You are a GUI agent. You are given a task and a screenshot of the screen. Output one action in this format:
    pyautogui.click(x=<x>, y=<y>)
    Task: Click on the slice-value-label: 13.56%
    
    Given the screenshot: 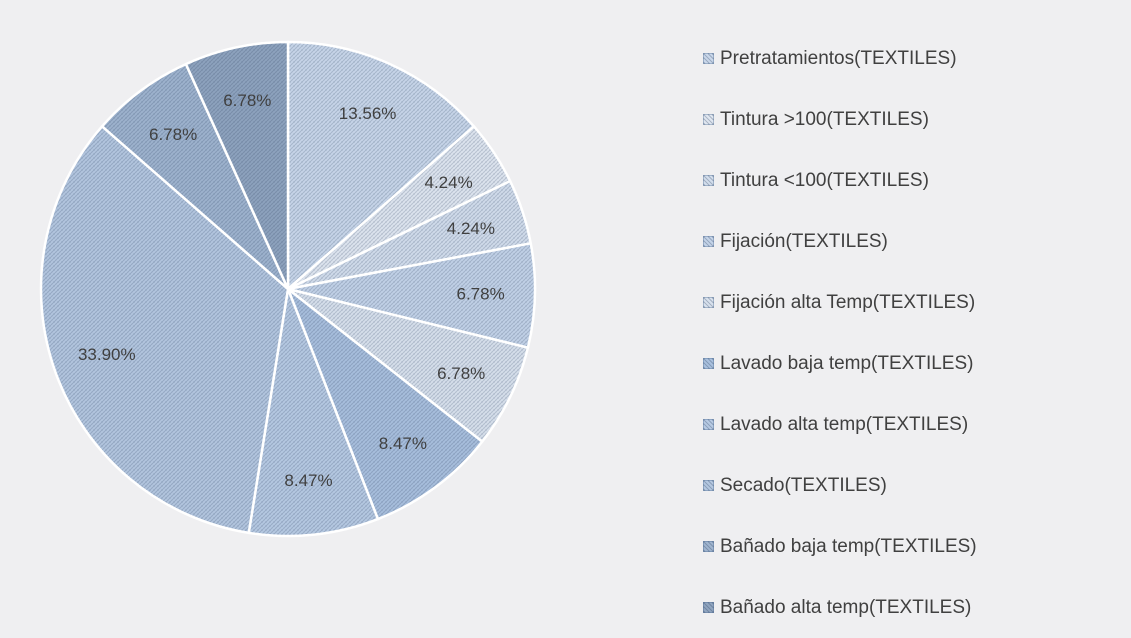 What is the action you would take?
    pyautogui.click(x=368, y=113)
    